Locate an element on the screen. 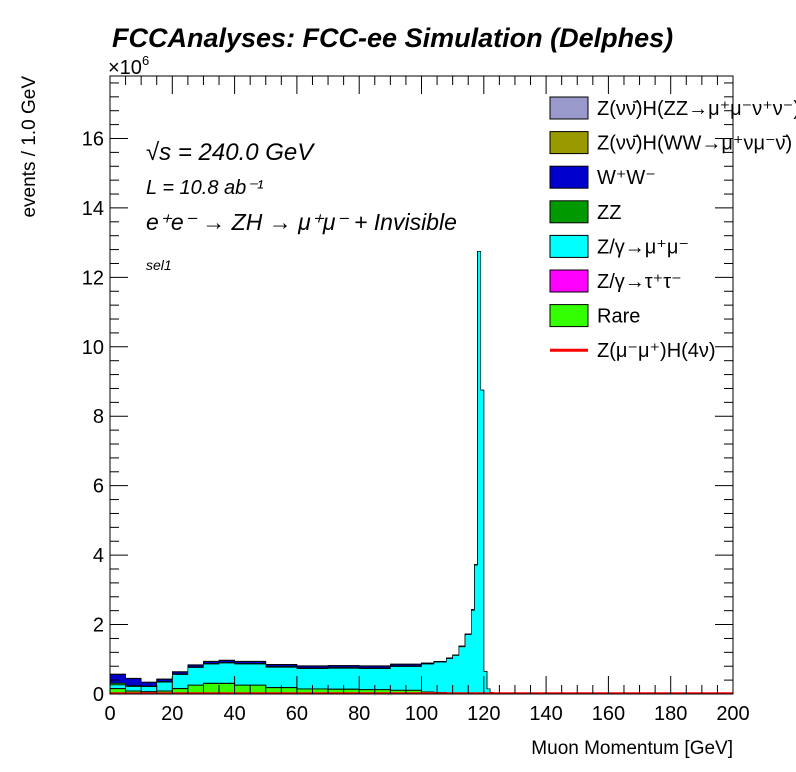 The width and height of the screenshot is (796, 772). x-tick-label: 200 is located at coordinates (732, 714).